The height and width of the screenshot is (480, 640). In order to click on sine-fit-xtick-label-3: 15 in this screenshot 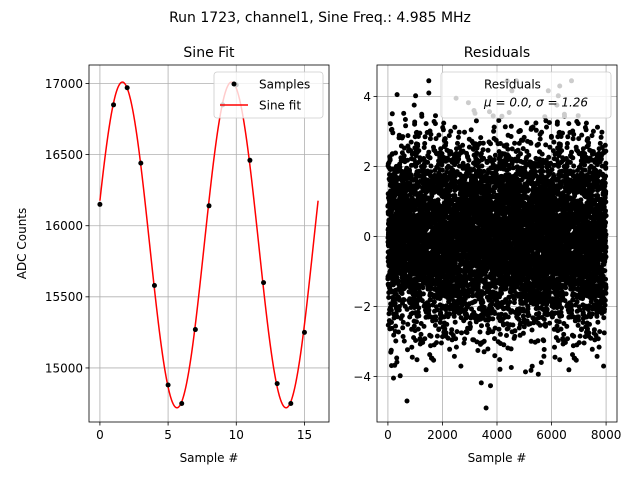, I will do `click(304, 435)`.